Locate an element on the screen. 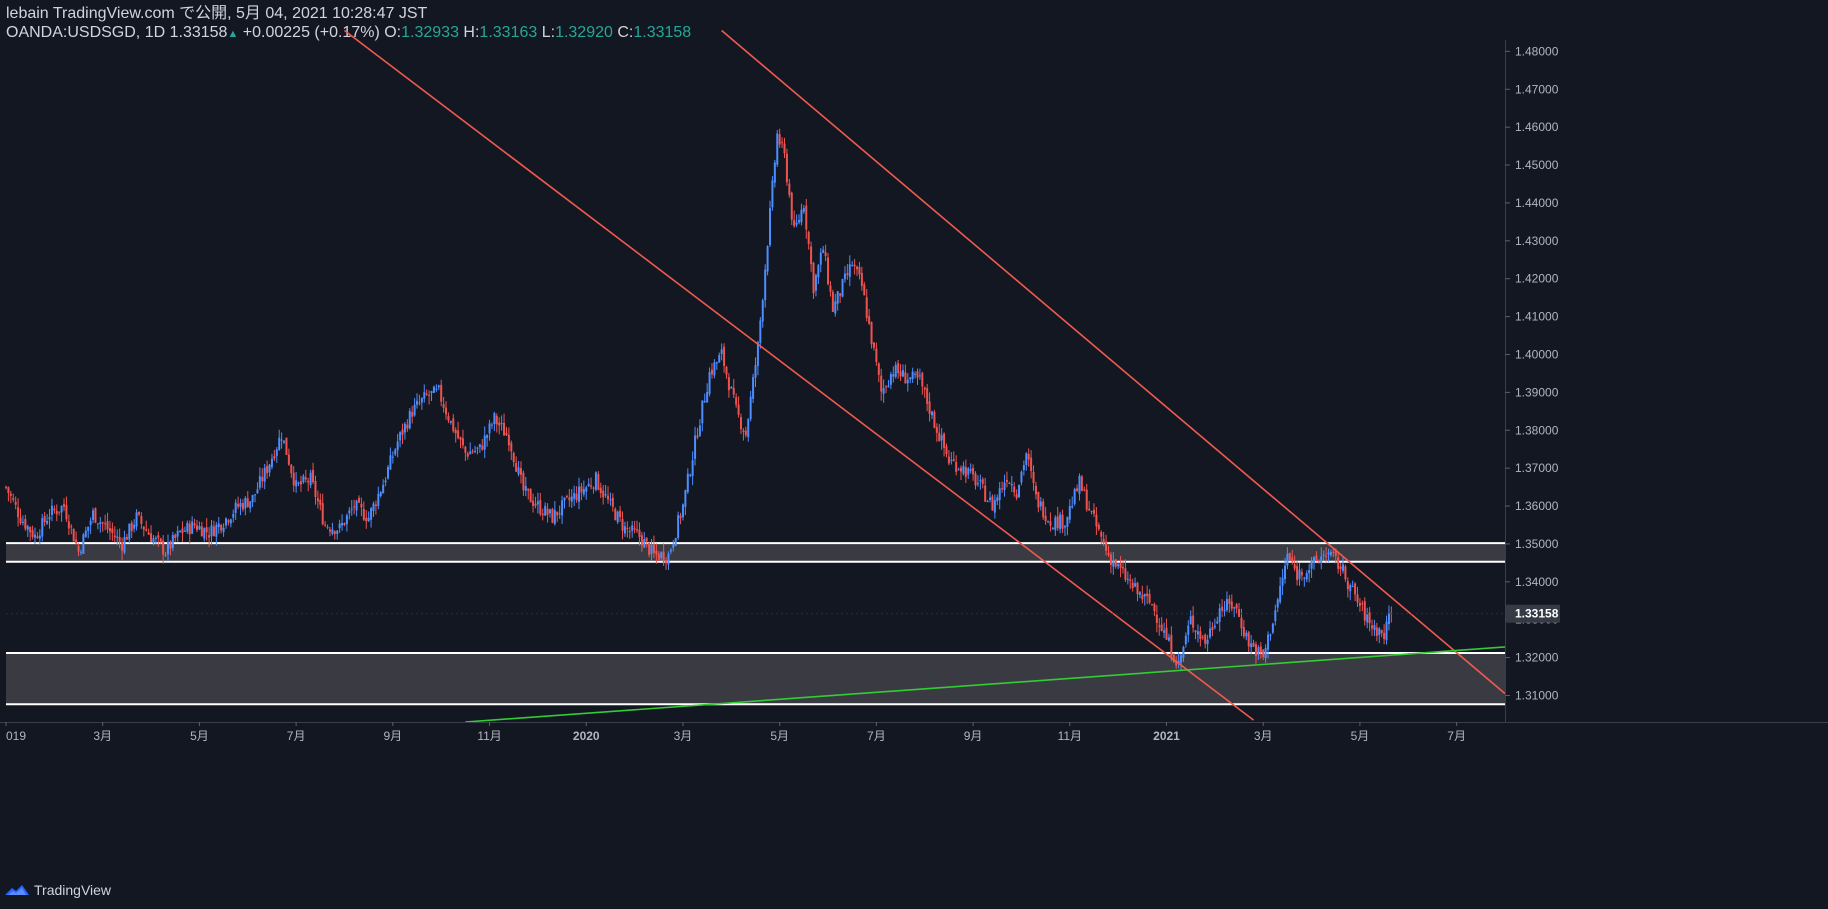 This screenshot has width=1828, height=909. symbol-label: OANDA:USDSGD, 1D is located at coordinates (86, 32).